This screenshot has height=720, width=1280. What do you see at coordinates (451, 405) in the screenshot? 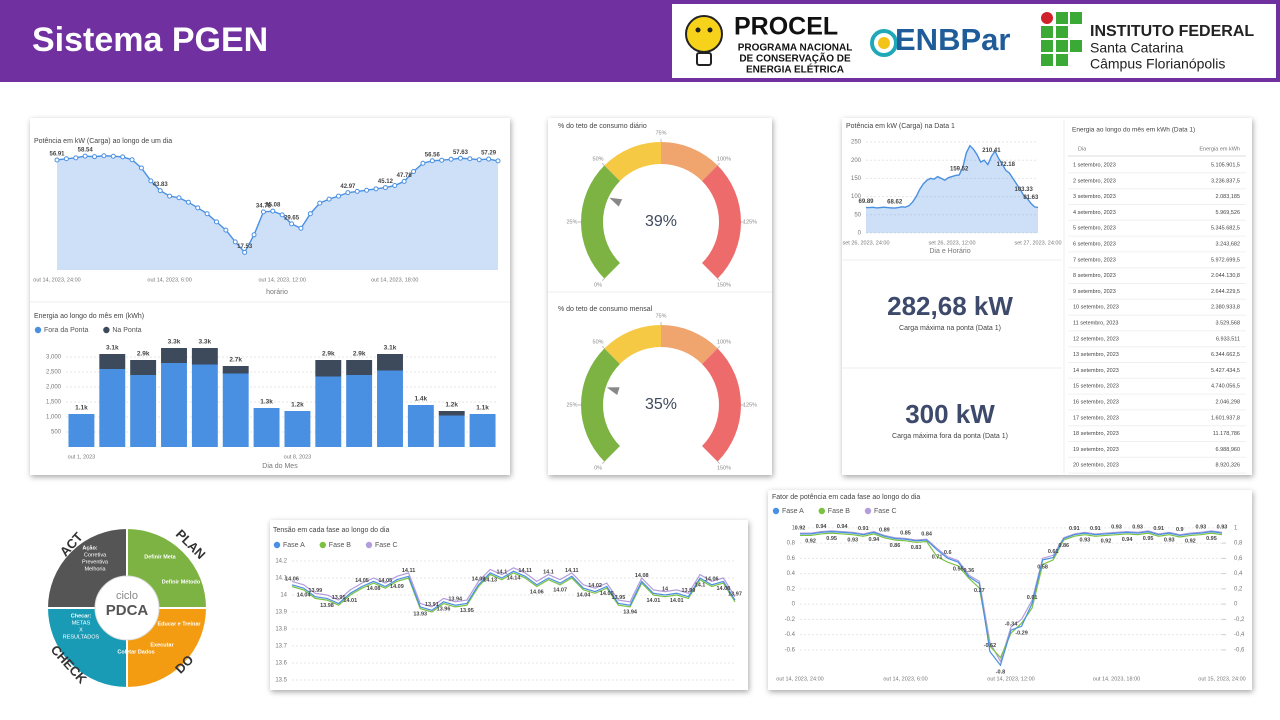
I see `total-label: 1.2k` at bounding box center [451, 405].